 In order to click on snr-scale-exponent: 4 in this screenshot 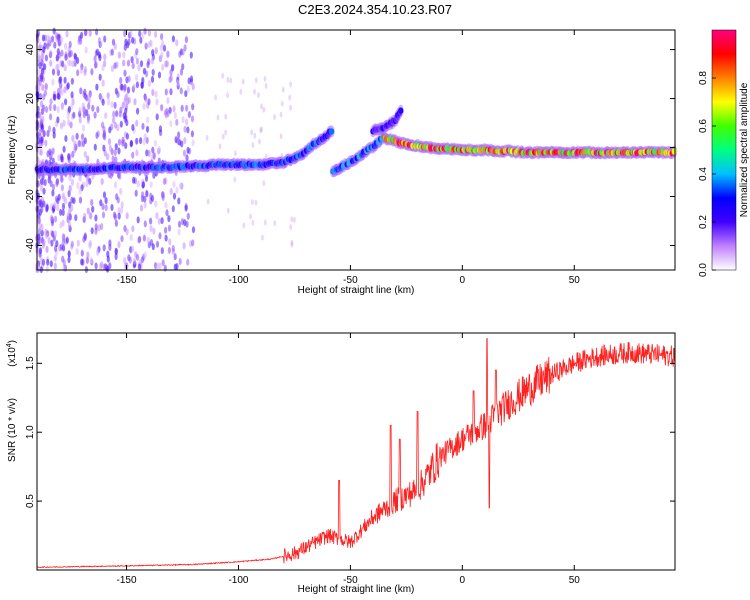, I will do `click(9, 345)`.